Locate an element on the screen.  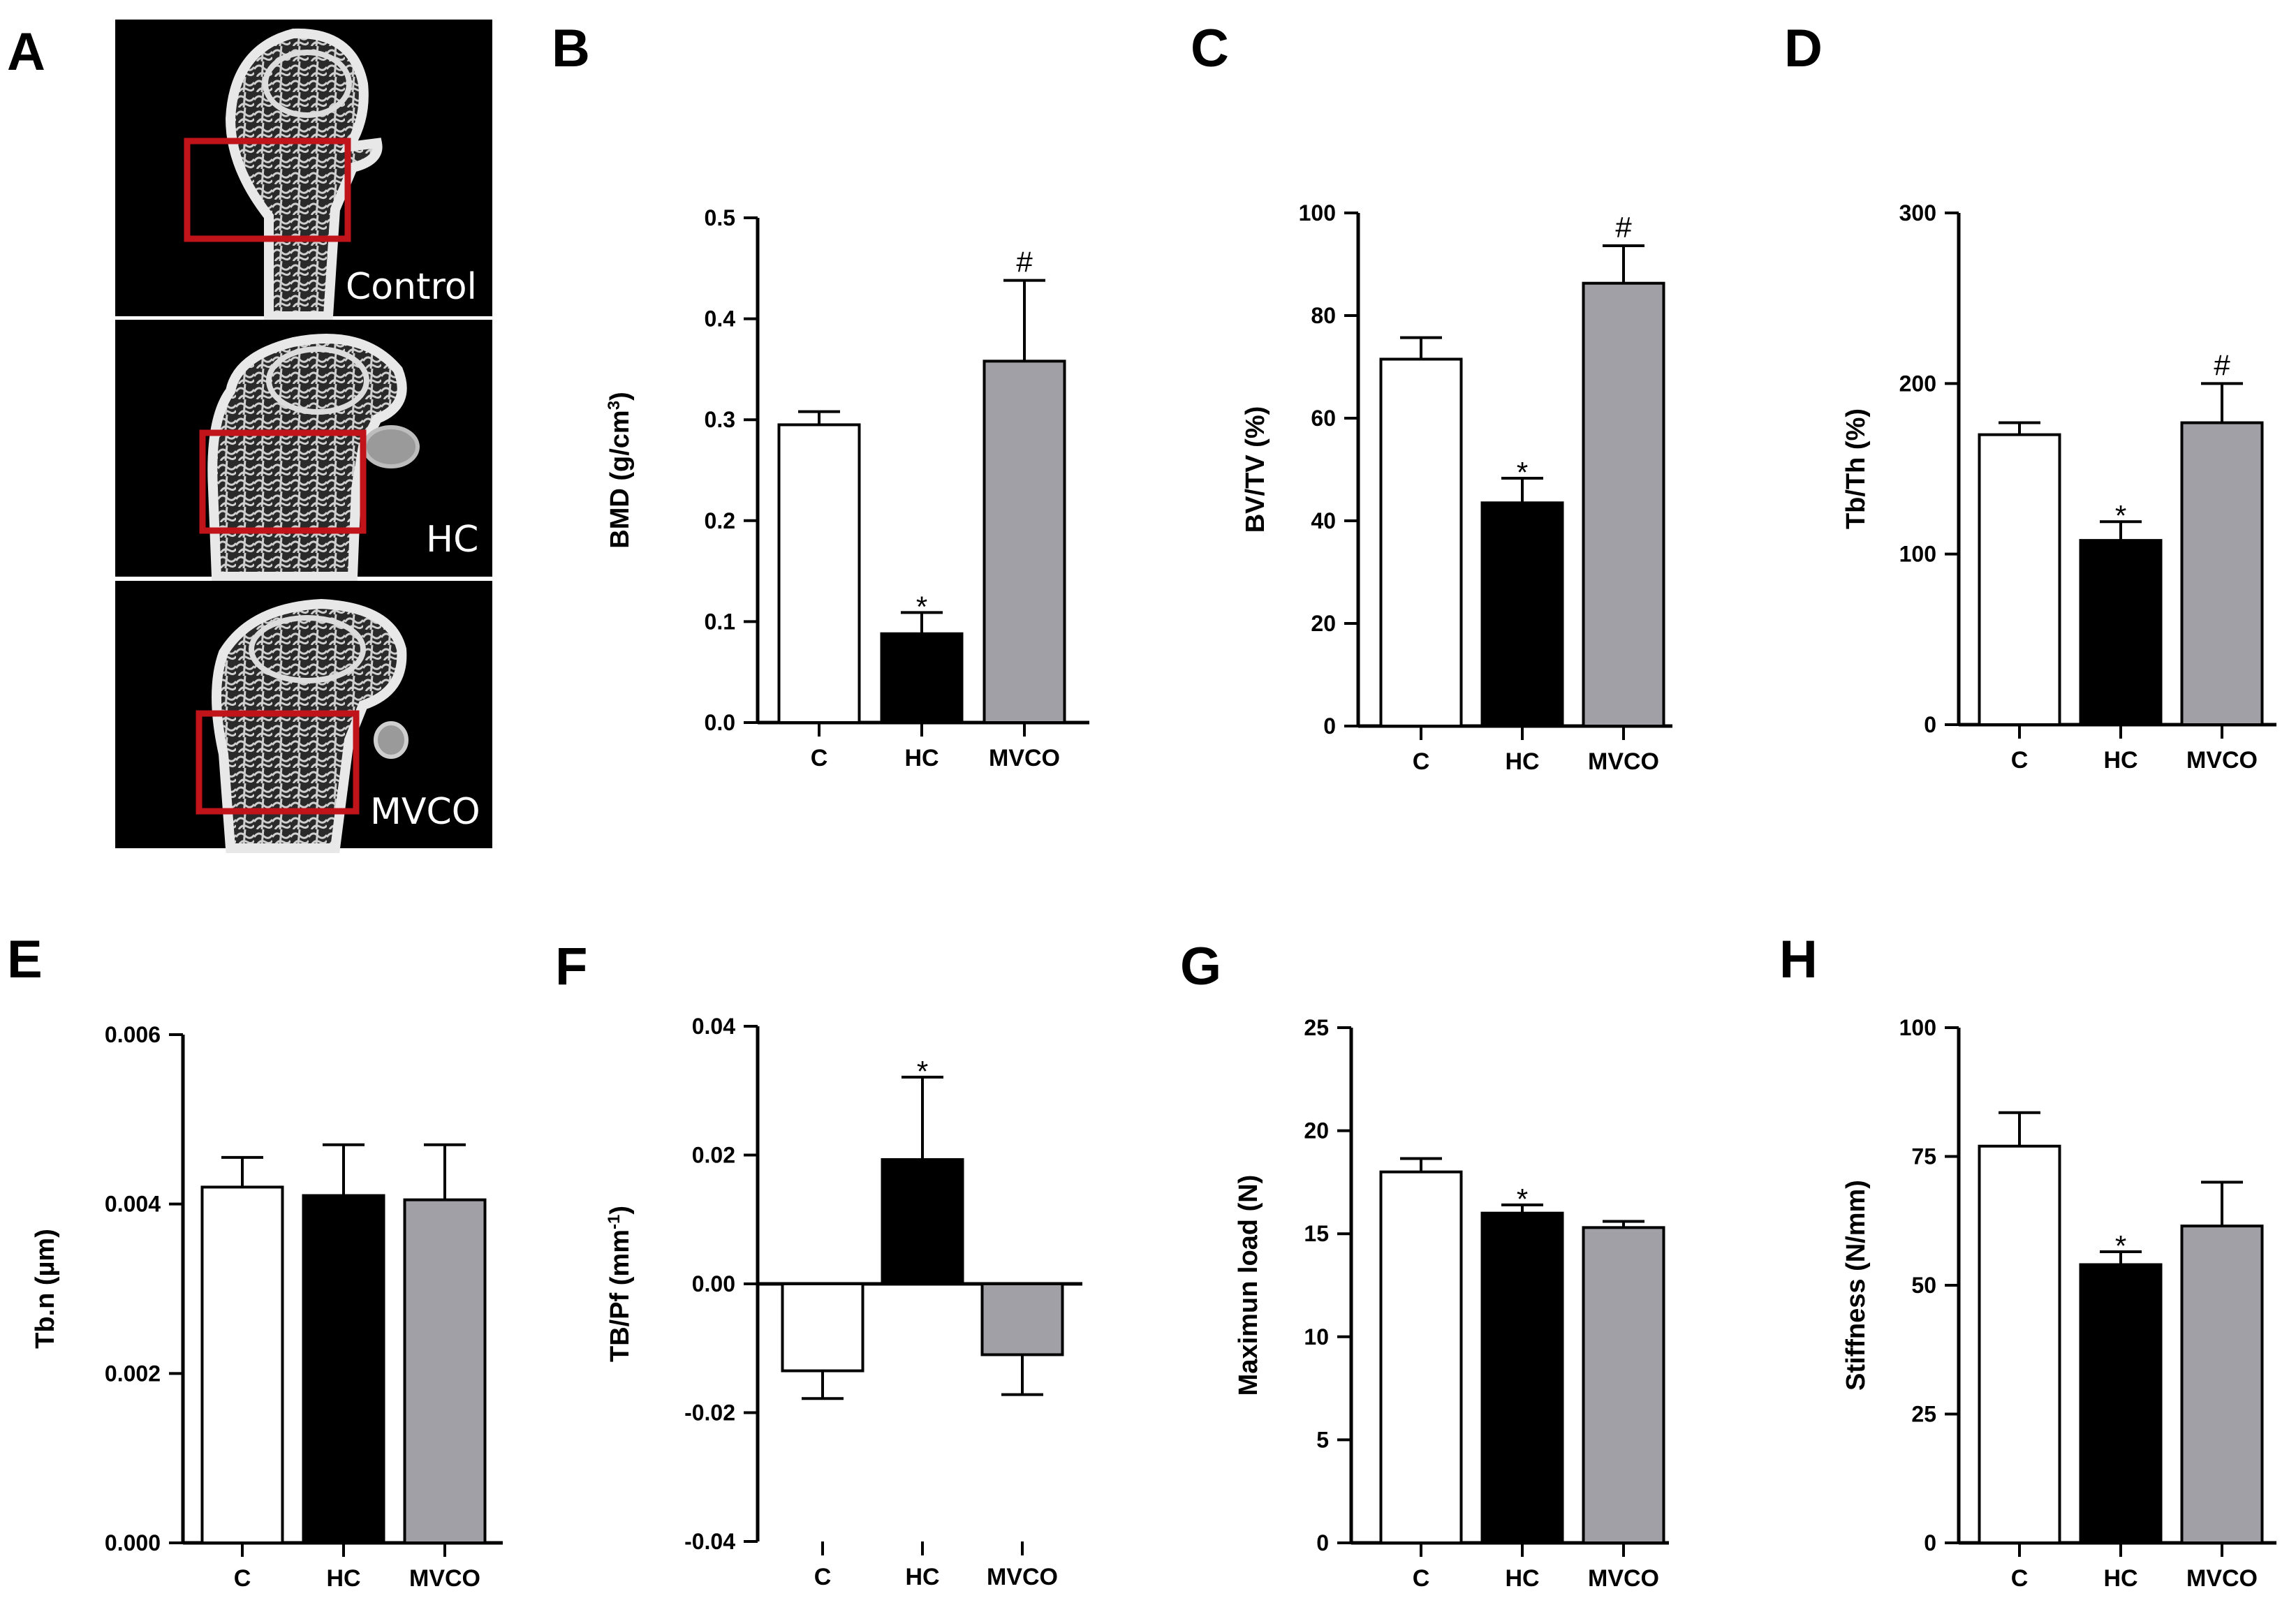
microct-image-mvco: MVCO is located at coordinates (304, 717).